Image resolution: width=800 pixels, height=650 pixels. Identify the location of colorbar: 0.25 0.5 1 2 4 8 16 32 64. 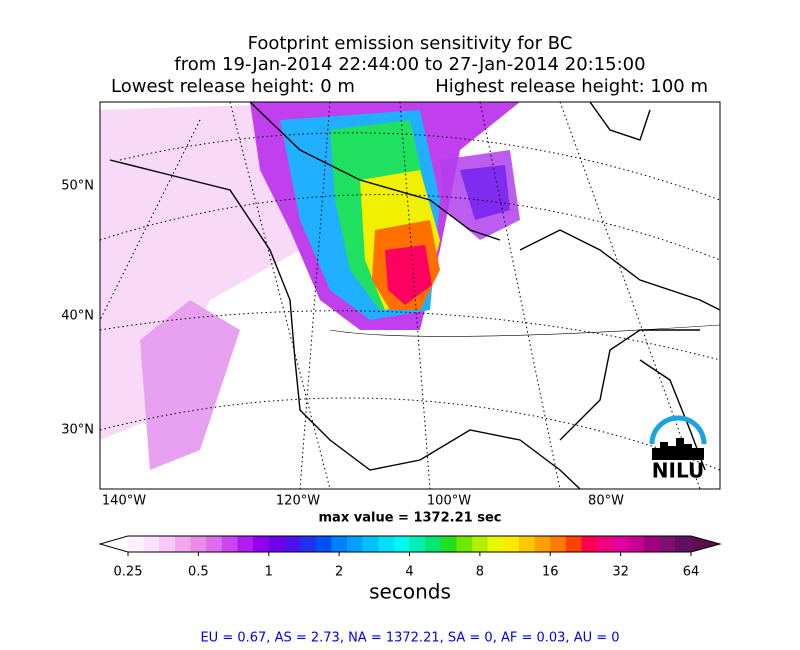
(410, 557).